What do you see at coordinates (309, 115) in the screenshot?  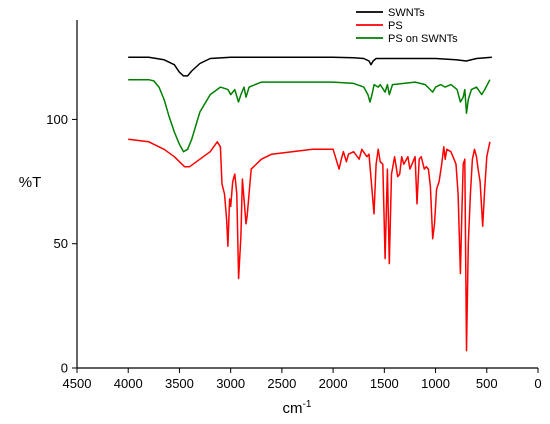 I see `series-line-ps-on-swnts` at bounding box center [309, 115].